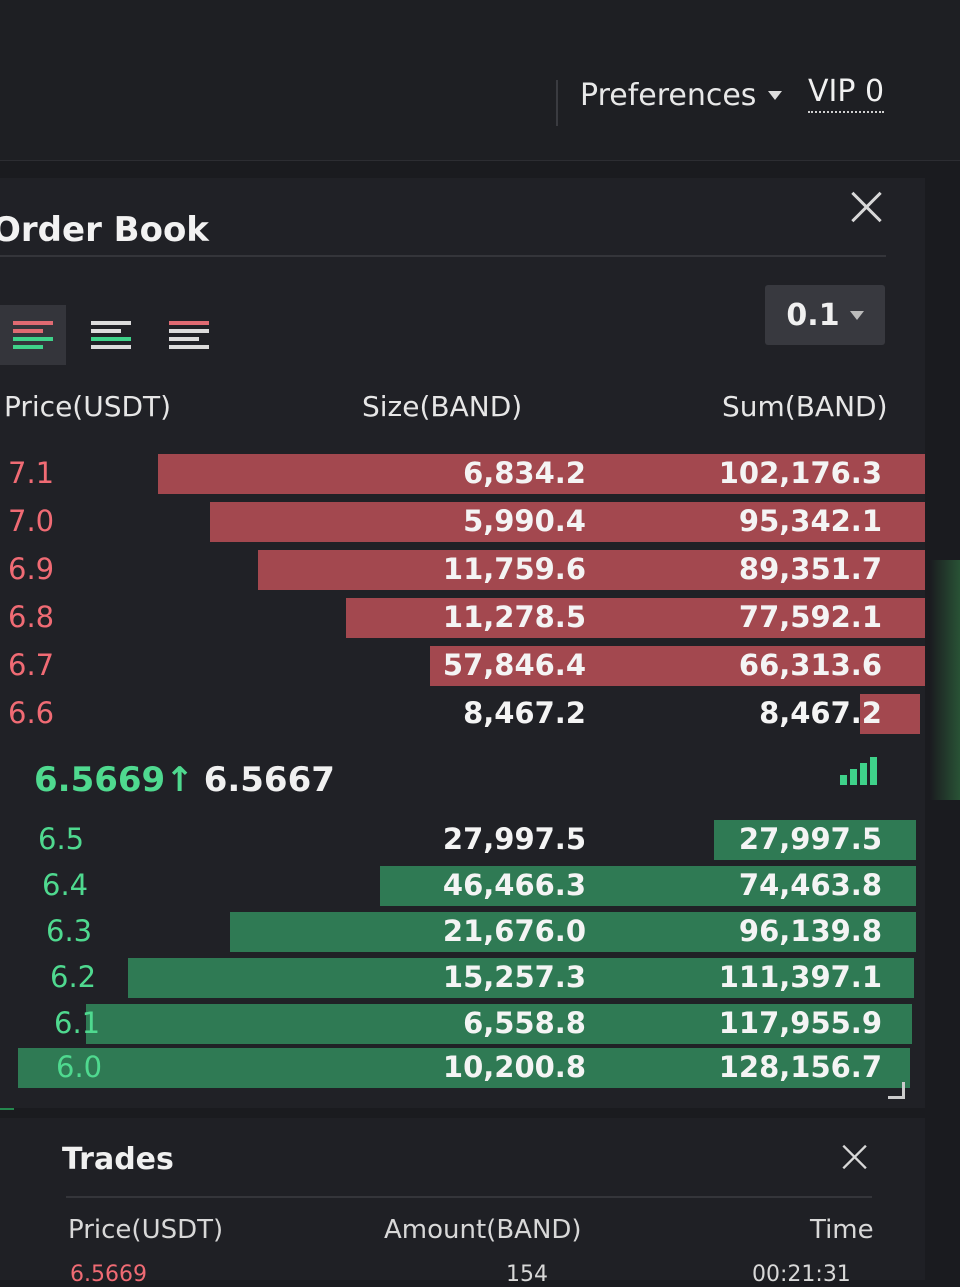  Describe the element at coordinates (524, 521) in the screenshot. I see `ask-size: 5,990.4` at that location.